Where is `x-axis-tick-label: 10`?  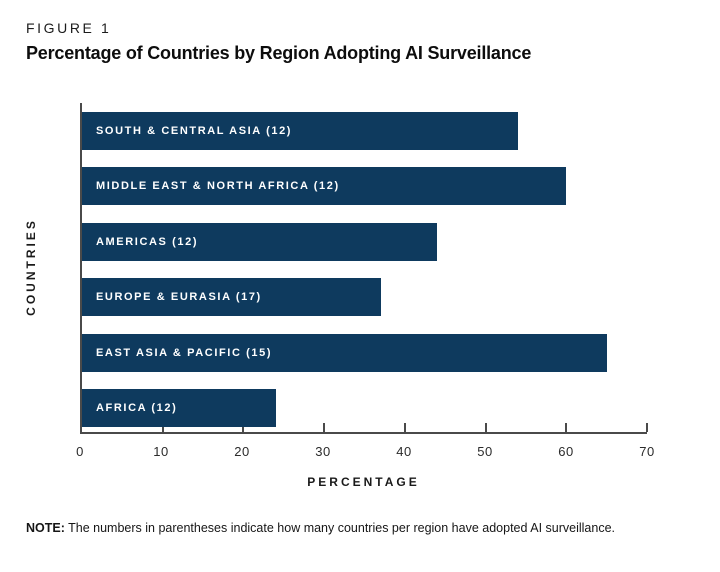
x-axis-tick-label: 10 is located at coordinates (161, 451).